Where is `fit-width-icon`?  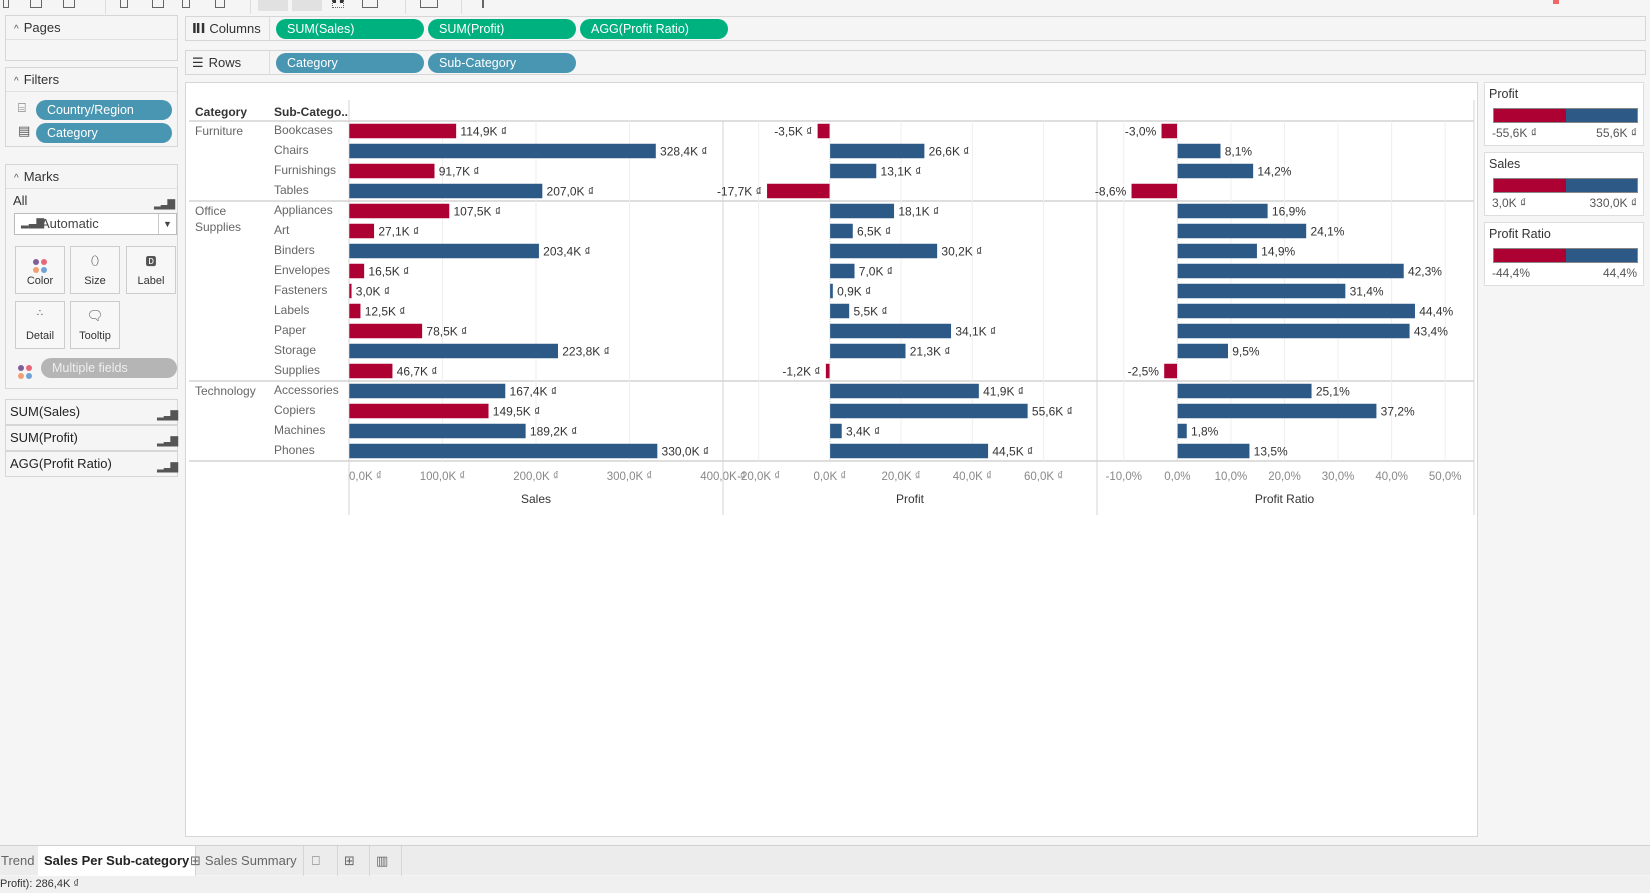
fit-width-icon is located at coordinates (307, 5).